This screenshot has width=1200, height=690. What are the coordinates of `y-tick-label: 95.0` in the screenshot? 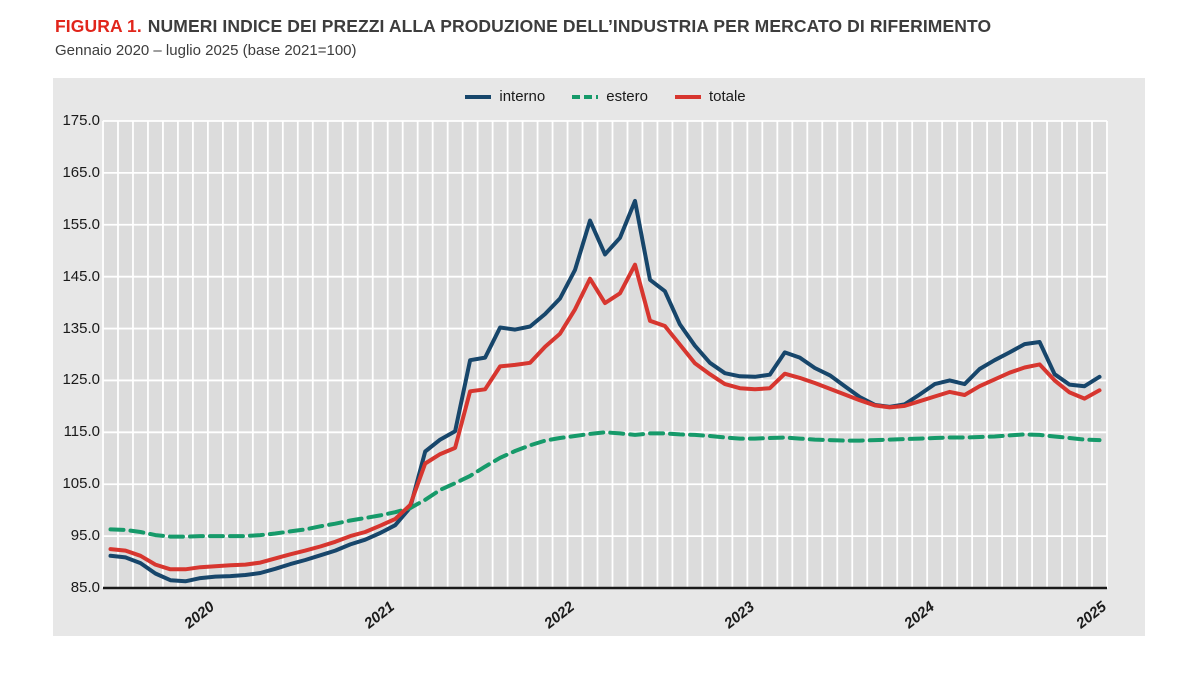 It's located at (85, 536).